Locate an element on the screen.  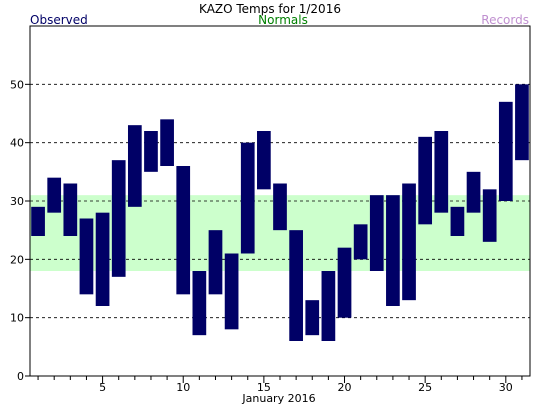
x-tick-label-30: 30 is located at coordinates (506, 387).